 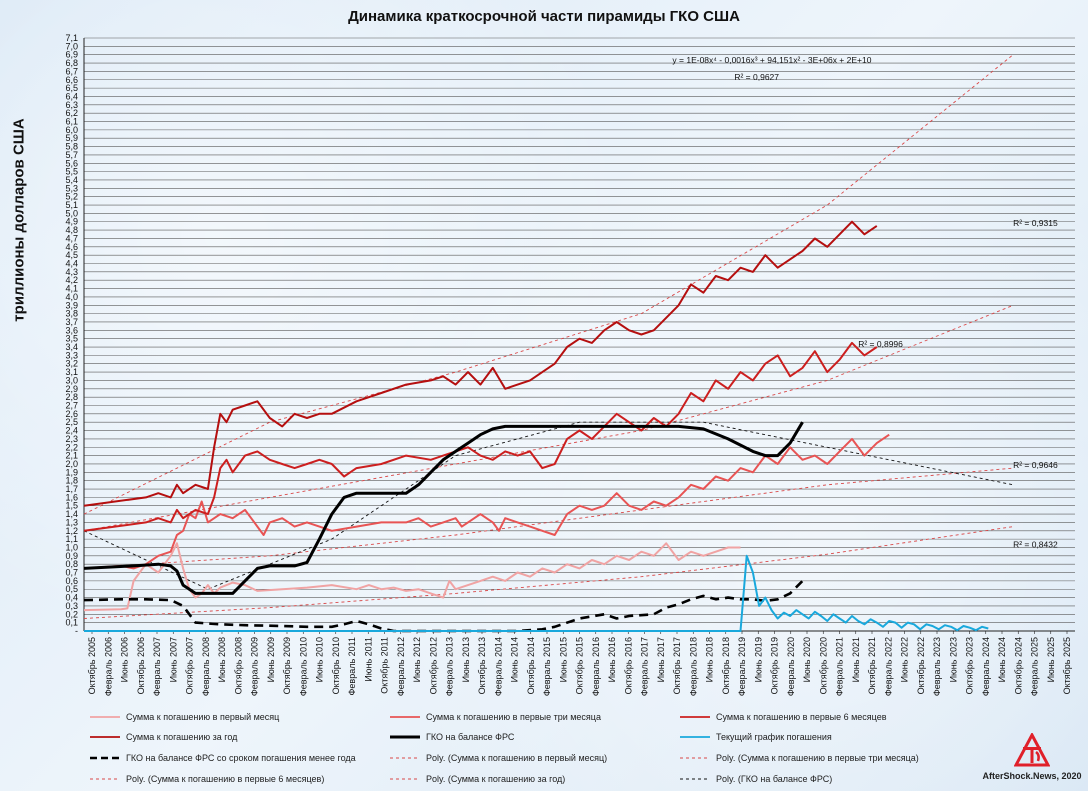 What do you see at coordinates (385, 665) in the screenshot?
I see `x-tick-label: Октябрь 2011` at bounding box center [385, 665].